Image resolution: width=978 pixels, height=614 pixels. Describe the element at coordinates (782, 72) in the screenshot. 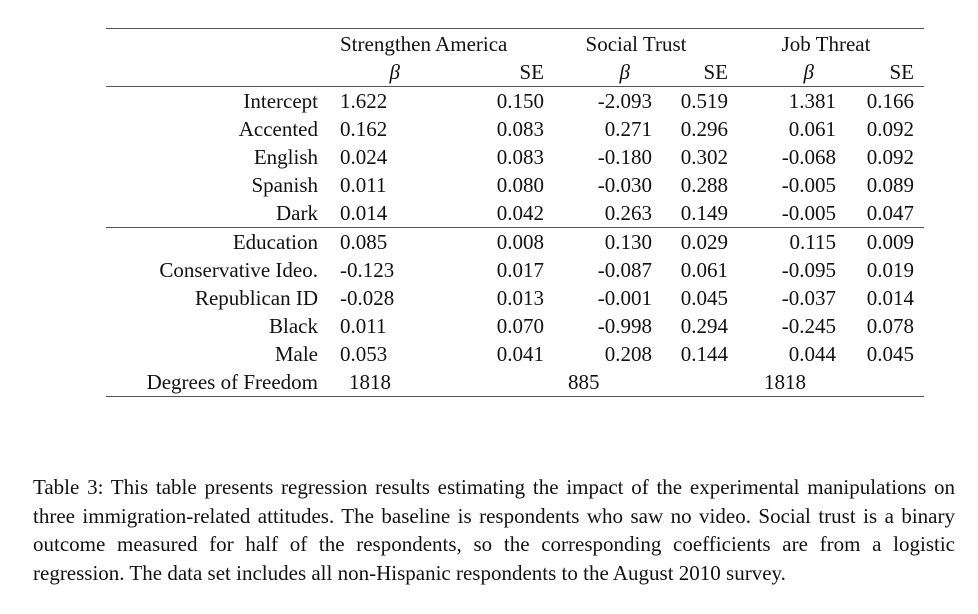

I see `subheader-beta-3: β` at that location.